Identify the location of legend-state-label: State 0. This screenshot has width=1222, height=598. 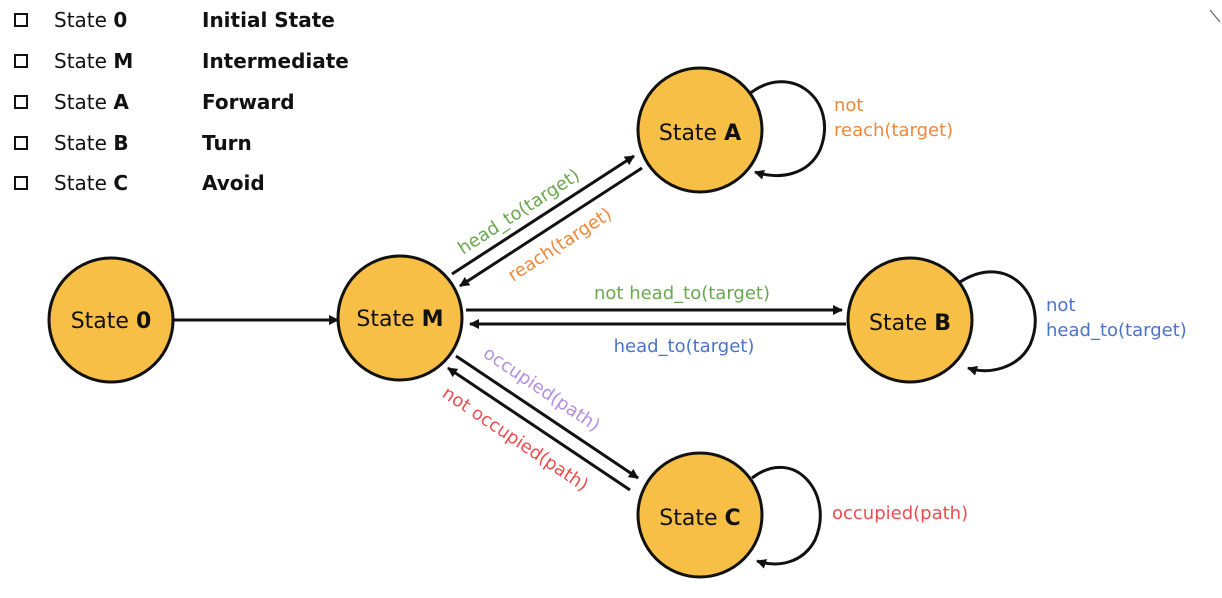
(128, 20).